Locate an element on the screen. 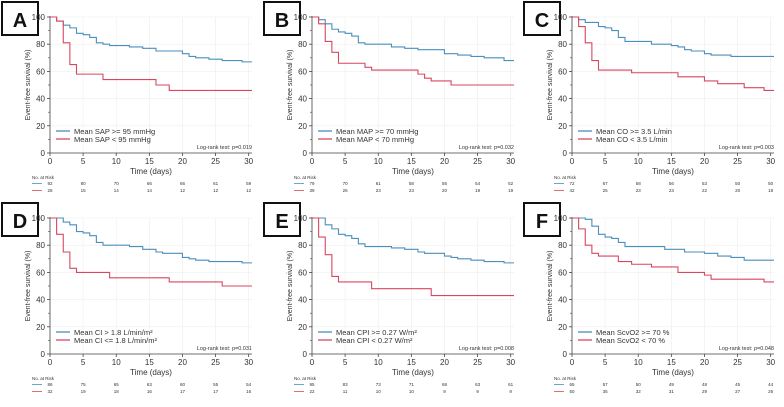 The image size is (784, 407). risk-count: 16 is located at coordinates (150, 391).